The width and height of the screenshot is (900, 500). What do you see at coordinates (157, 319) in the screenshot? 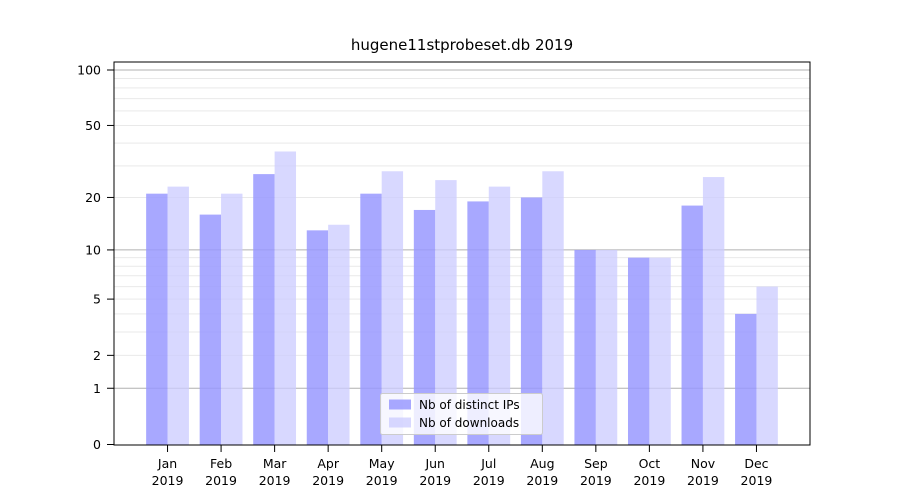
I see `bar-distinct-ips-jan` at bounding box center [157, 319].